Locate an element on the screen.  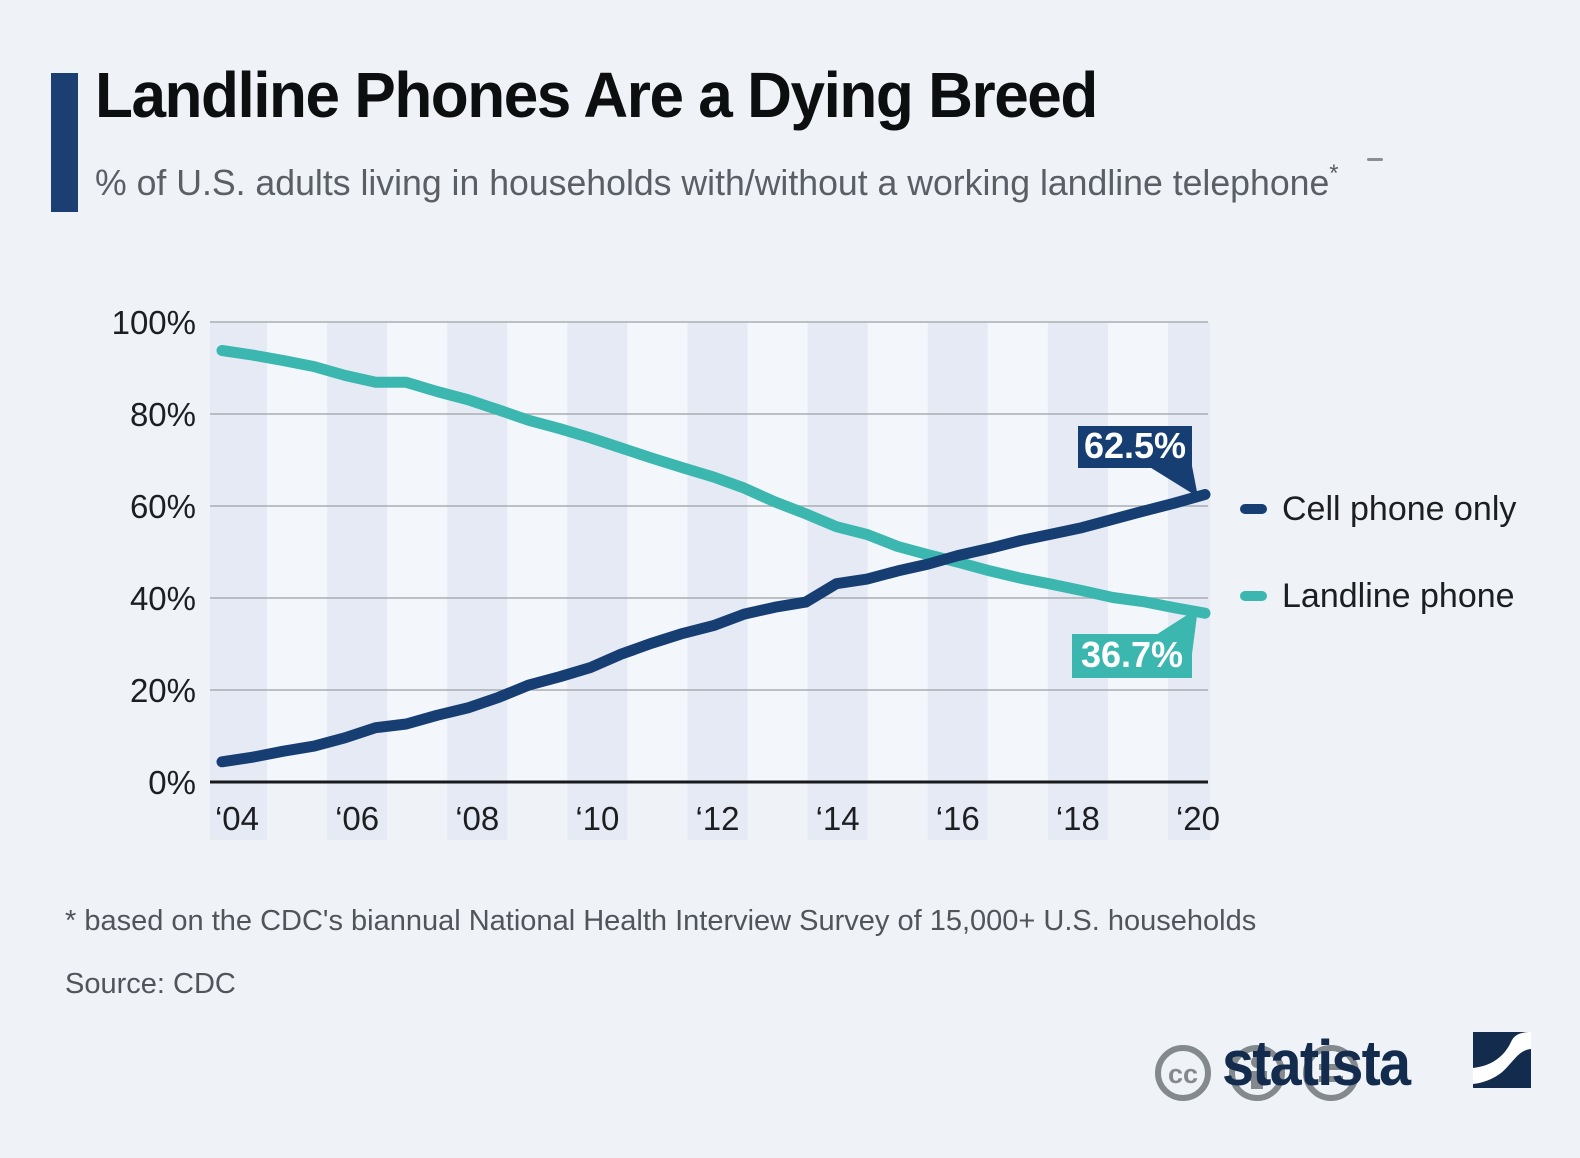
callout-tail is located at coordinates (1173, 481).